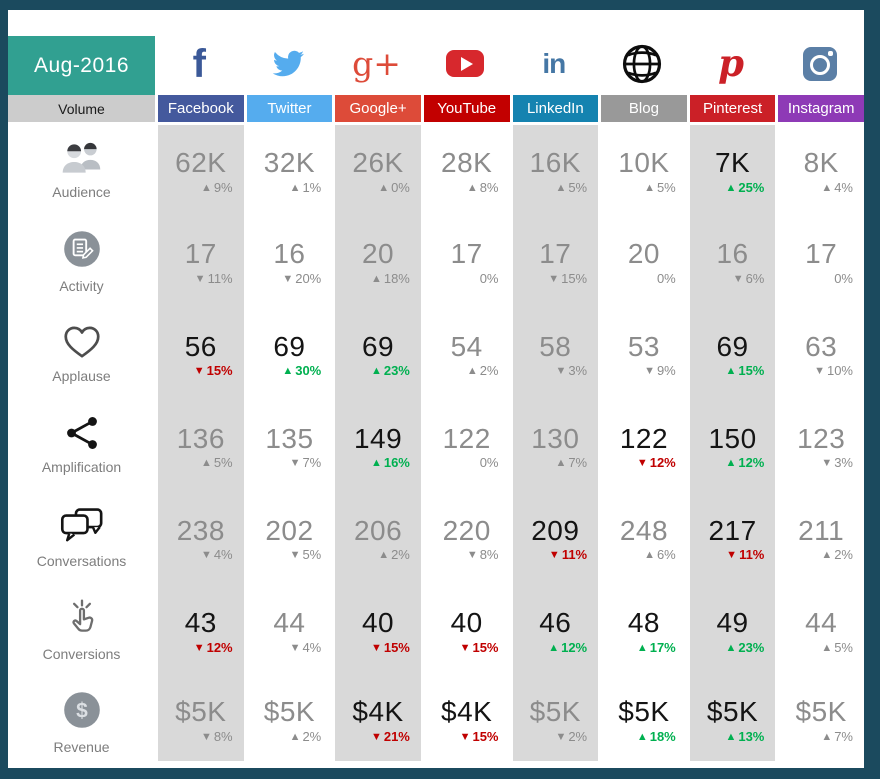 This screenshot has width=880, height=779. I want to click on metric-value: 49, so click(732, 623).